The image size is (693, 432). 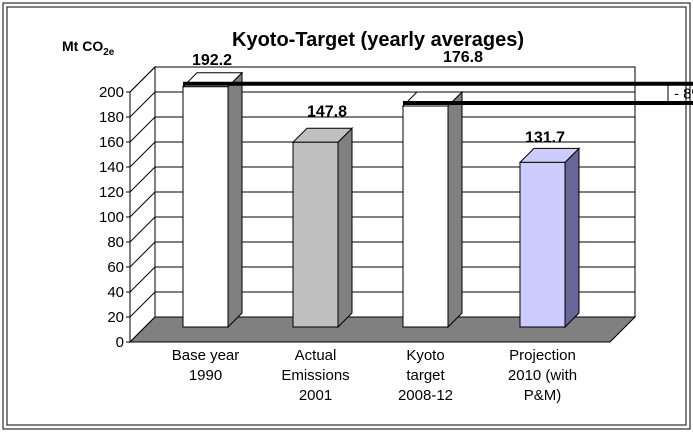 I want to click on floor, so click(x=382, y=329).